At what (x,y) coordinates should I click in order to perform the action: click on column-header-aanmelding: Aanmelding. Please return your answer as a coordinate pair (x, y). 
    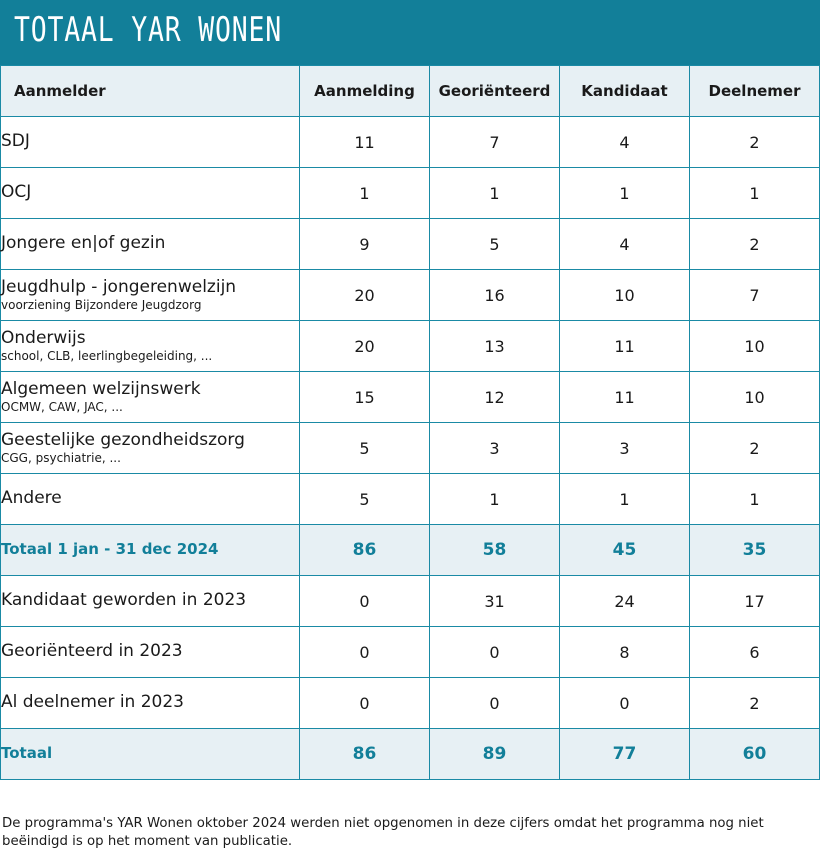
    Looking at the image, I should click on (364, 91).